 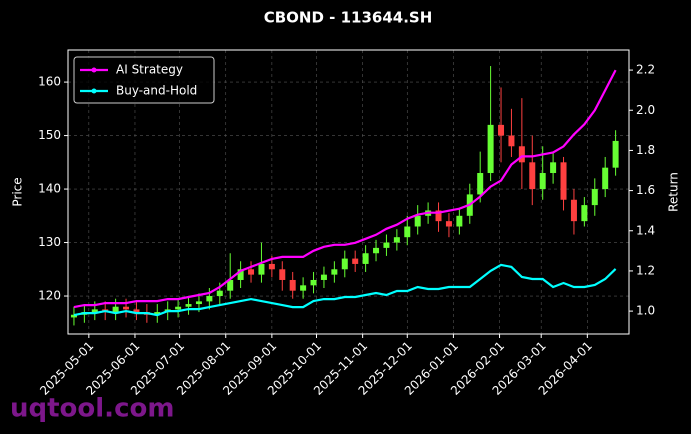 What do you see at coordinates (18, 191) in the screenshot?
I see `y-axis-label: Price` at bounding box center [18, 191].